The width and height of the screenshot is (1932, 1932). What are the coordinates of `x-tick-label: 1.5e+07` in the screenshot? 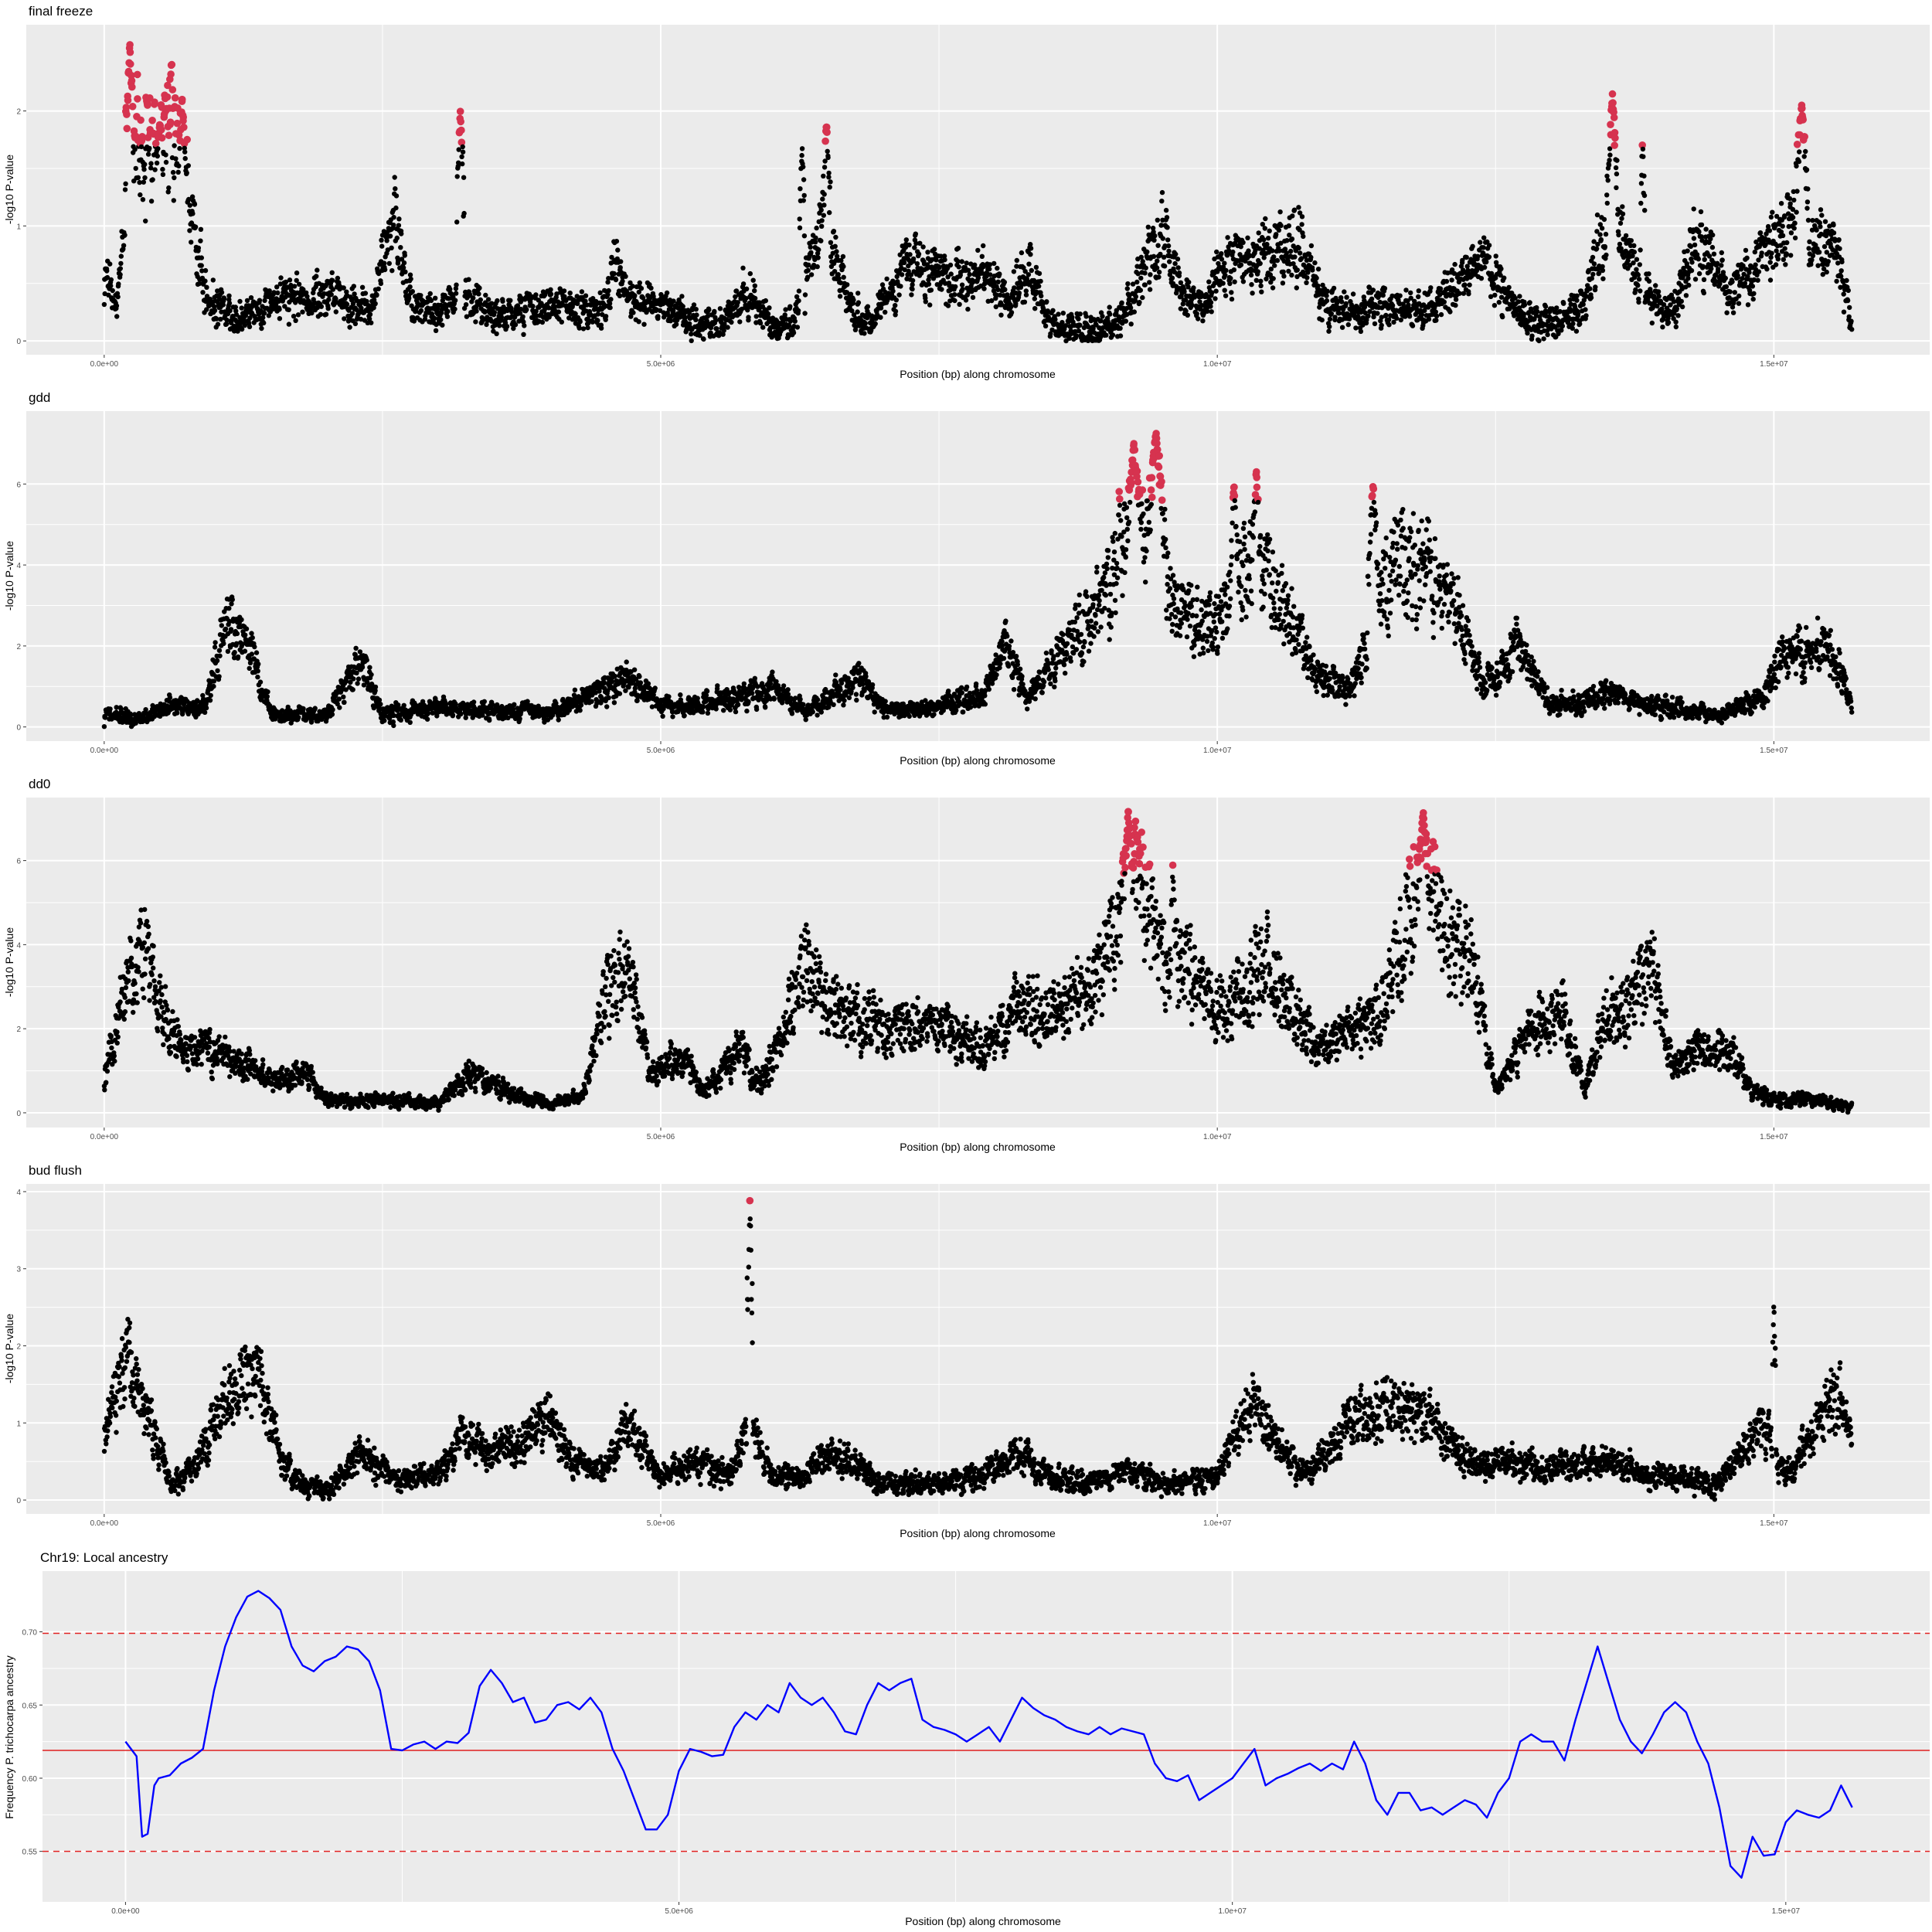 It's located at (1774, 751).